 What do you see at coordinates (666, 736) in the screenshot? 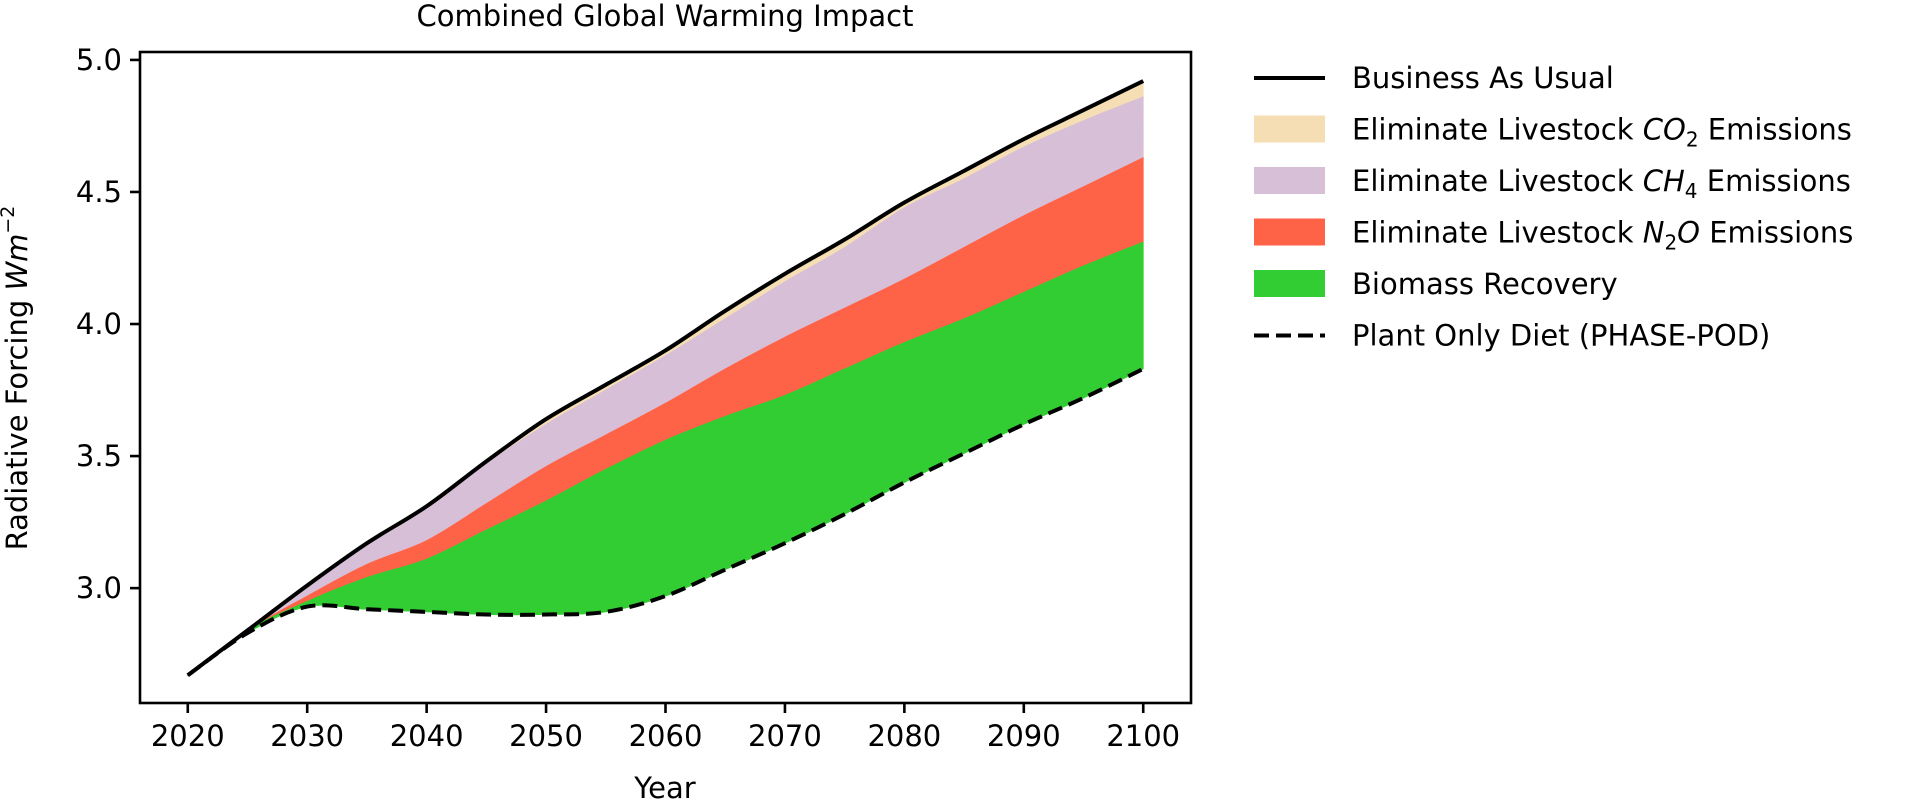
I see `x-tick-label: 2060` at bounding box center [666, 736].